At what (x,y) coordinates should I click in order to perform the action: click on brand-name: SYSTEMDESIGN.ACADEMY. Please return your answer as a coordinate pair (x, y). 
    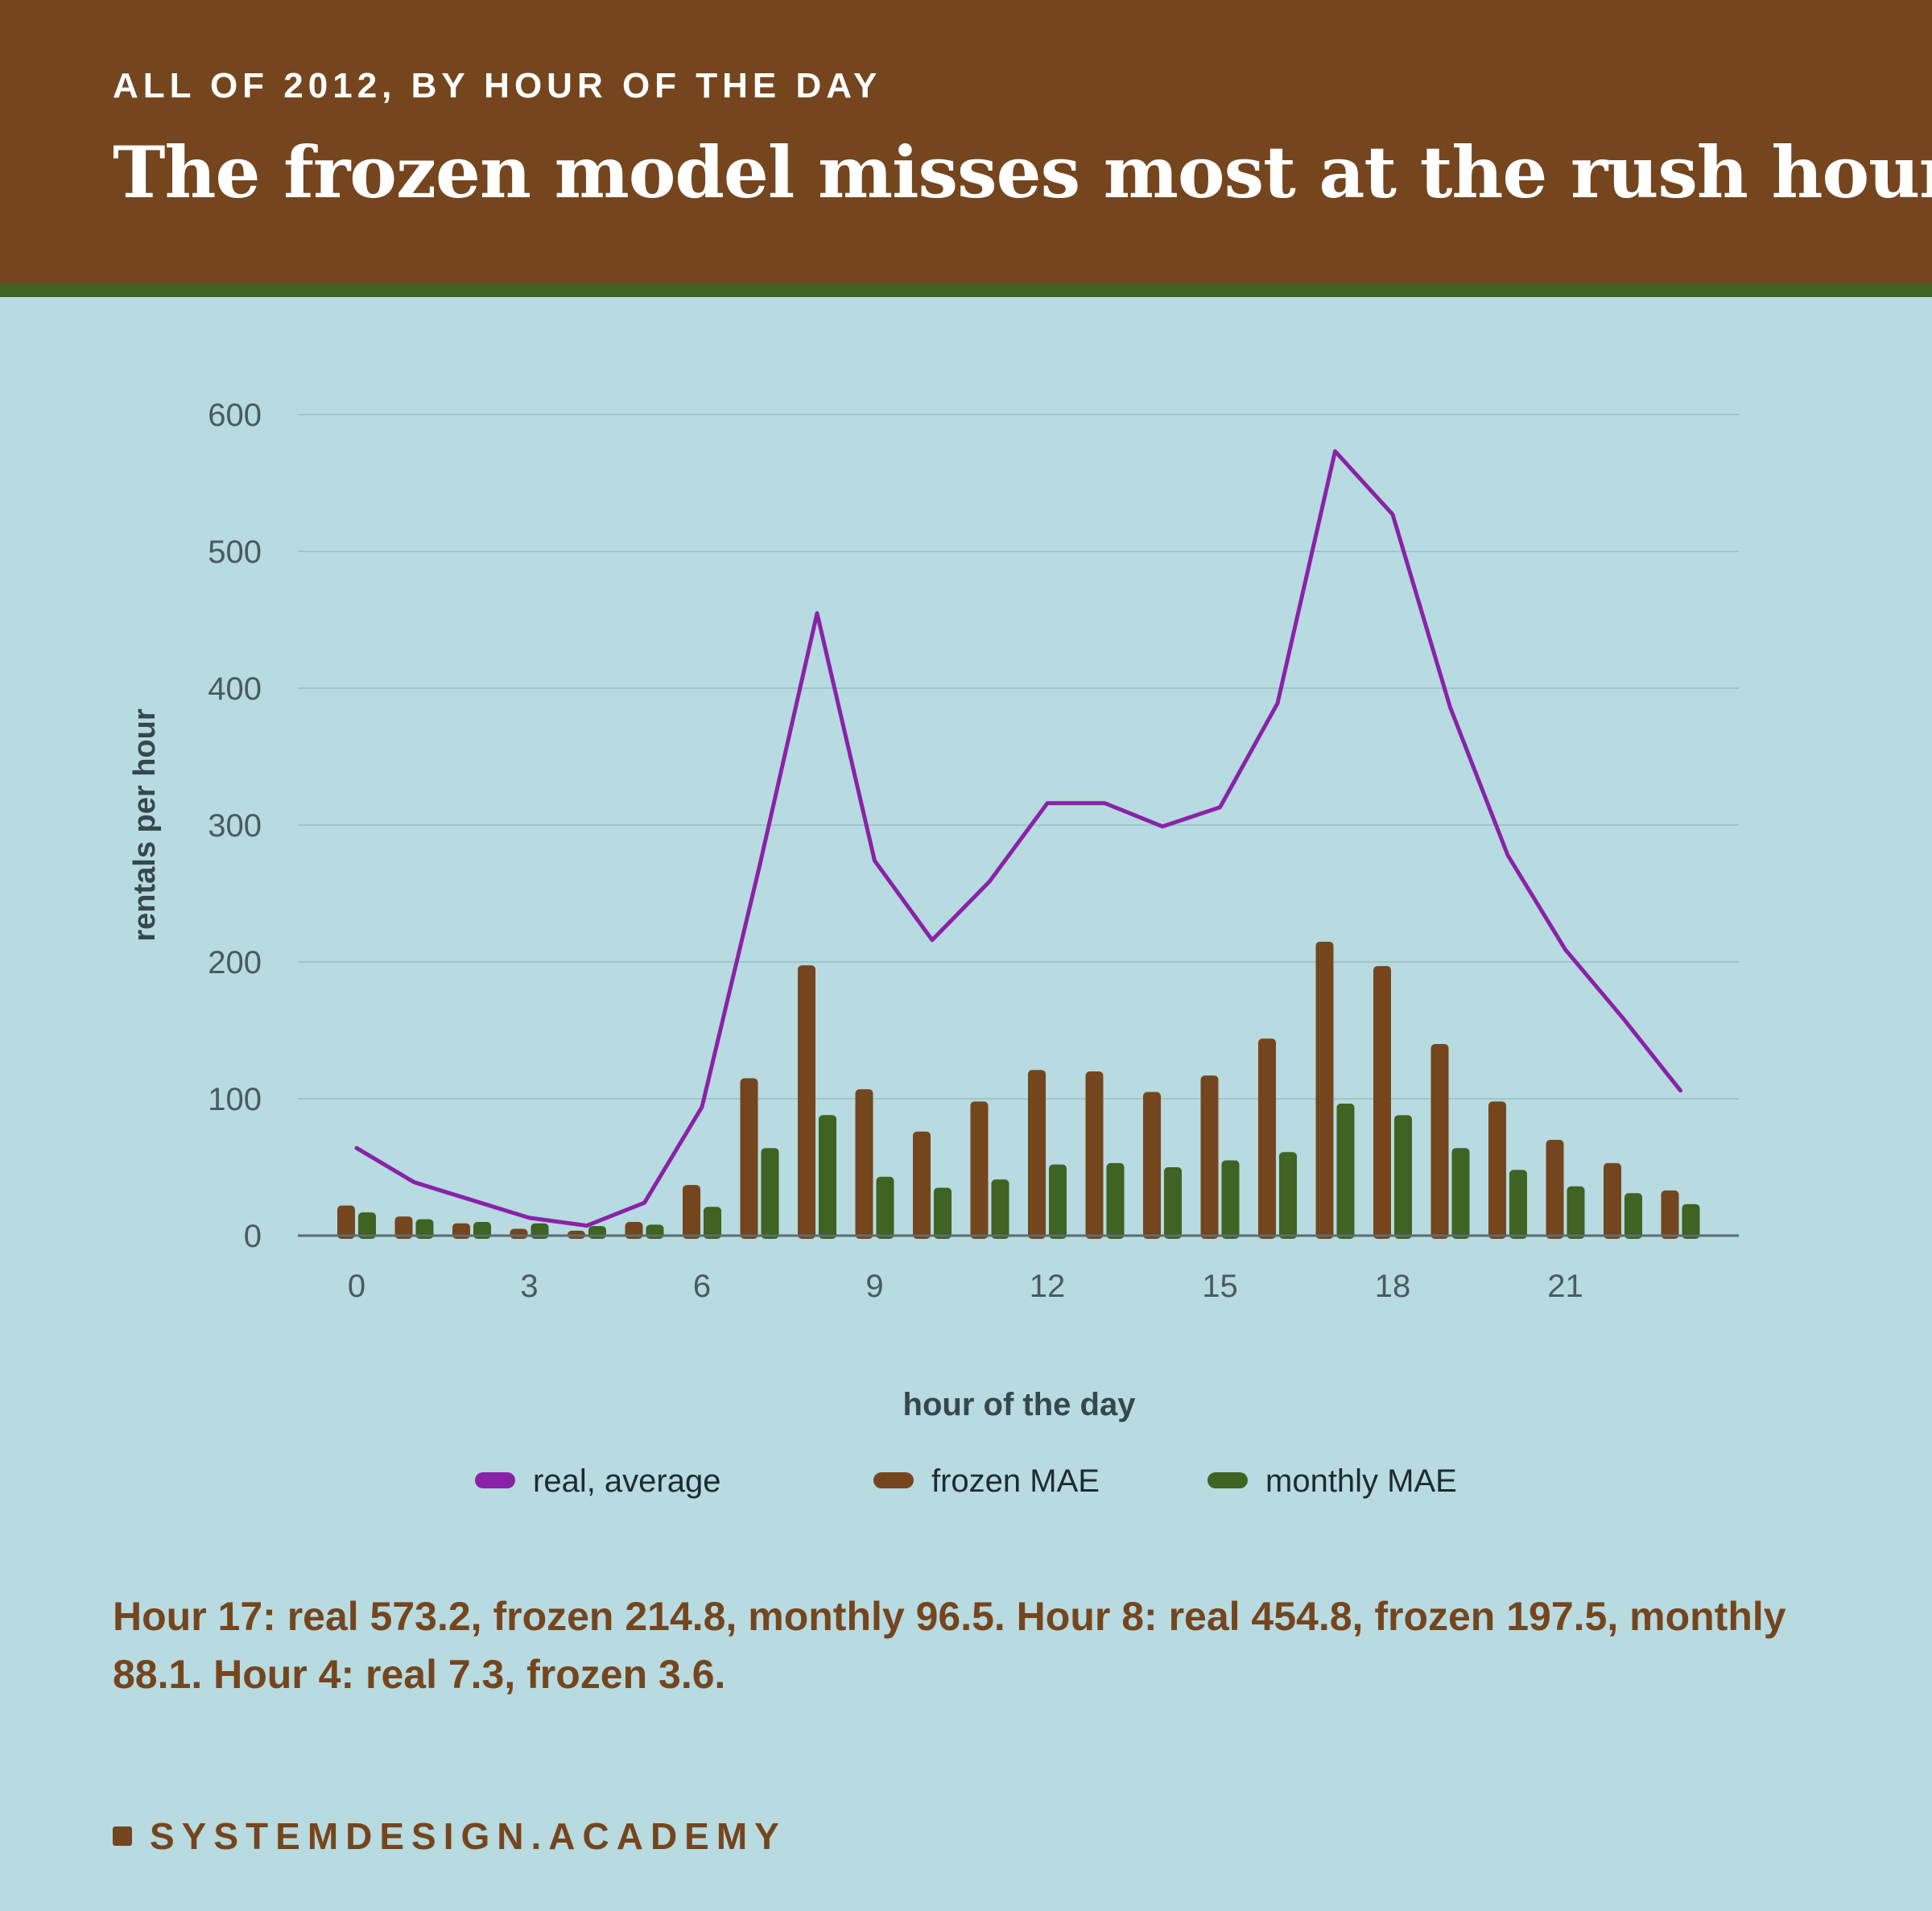
    Looking at the image, I should click on (468, 1836).